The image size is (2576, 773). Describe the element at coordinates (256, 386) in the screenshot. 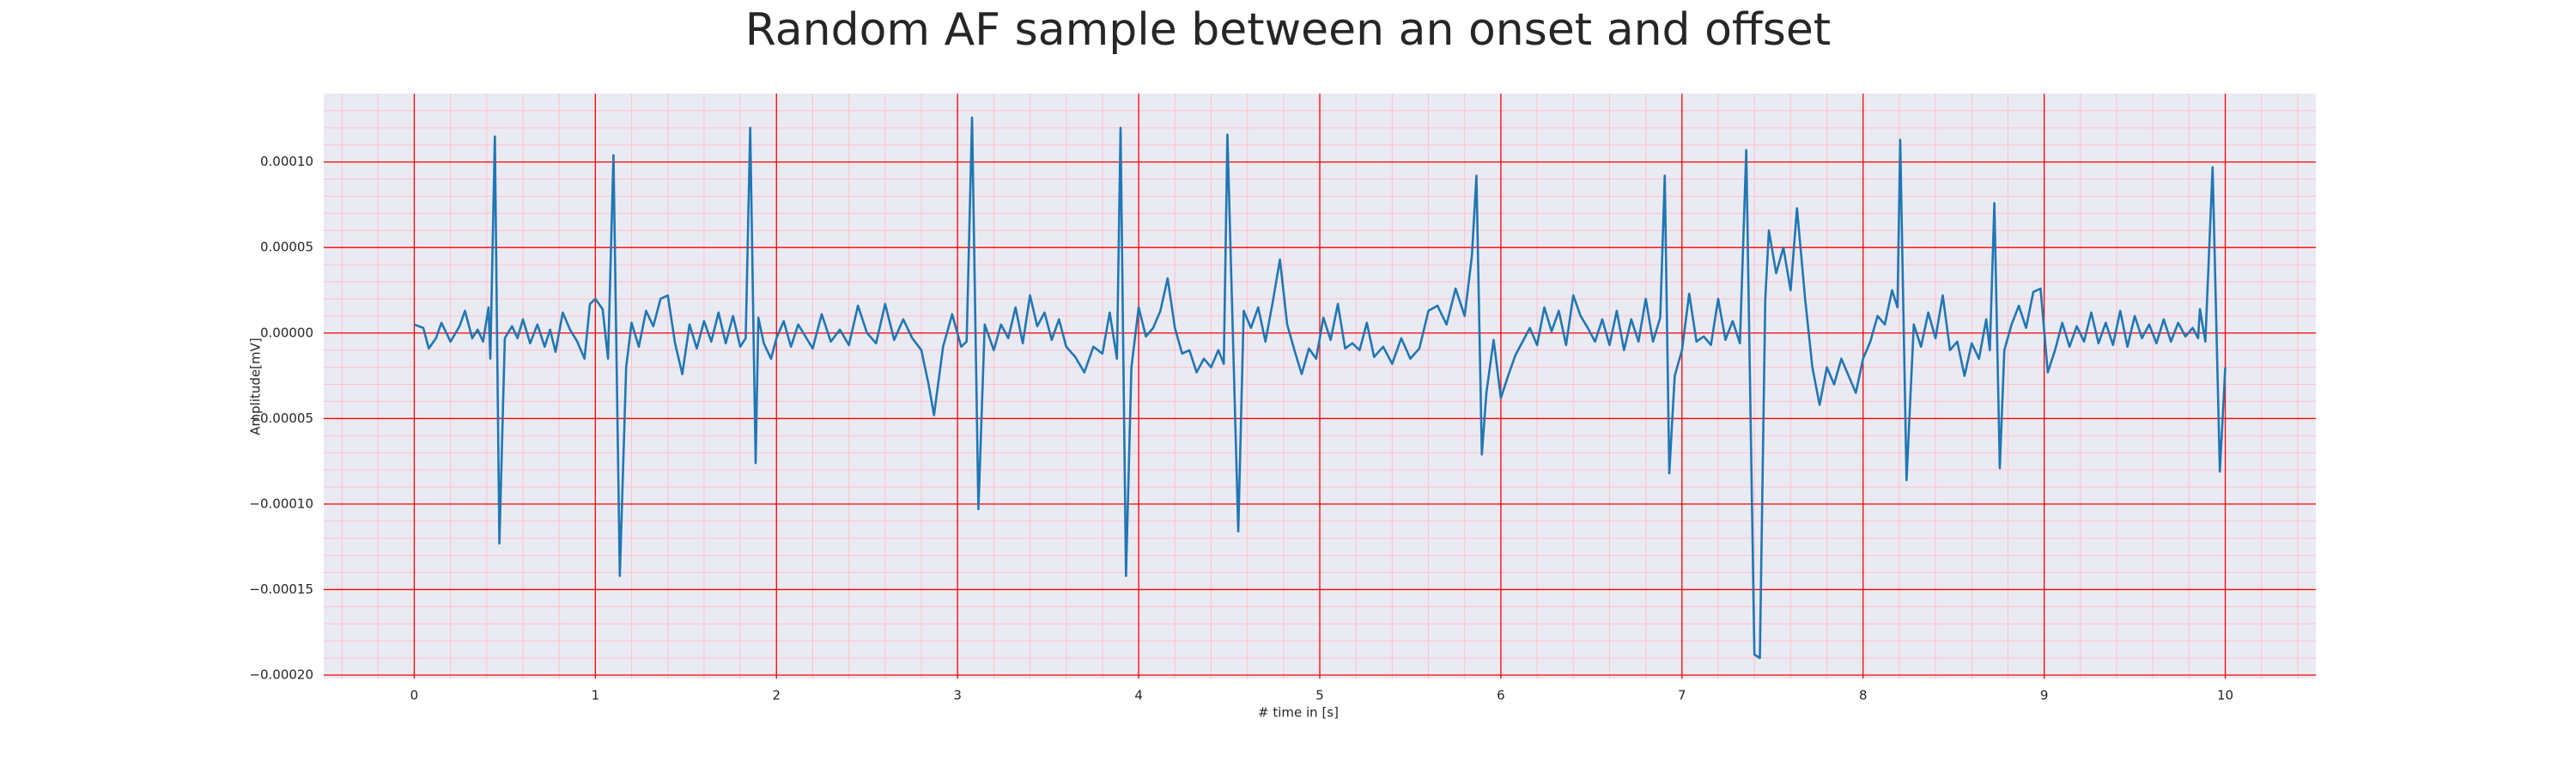

I see `y-axis-label: Amplitude[mV]` at that location.